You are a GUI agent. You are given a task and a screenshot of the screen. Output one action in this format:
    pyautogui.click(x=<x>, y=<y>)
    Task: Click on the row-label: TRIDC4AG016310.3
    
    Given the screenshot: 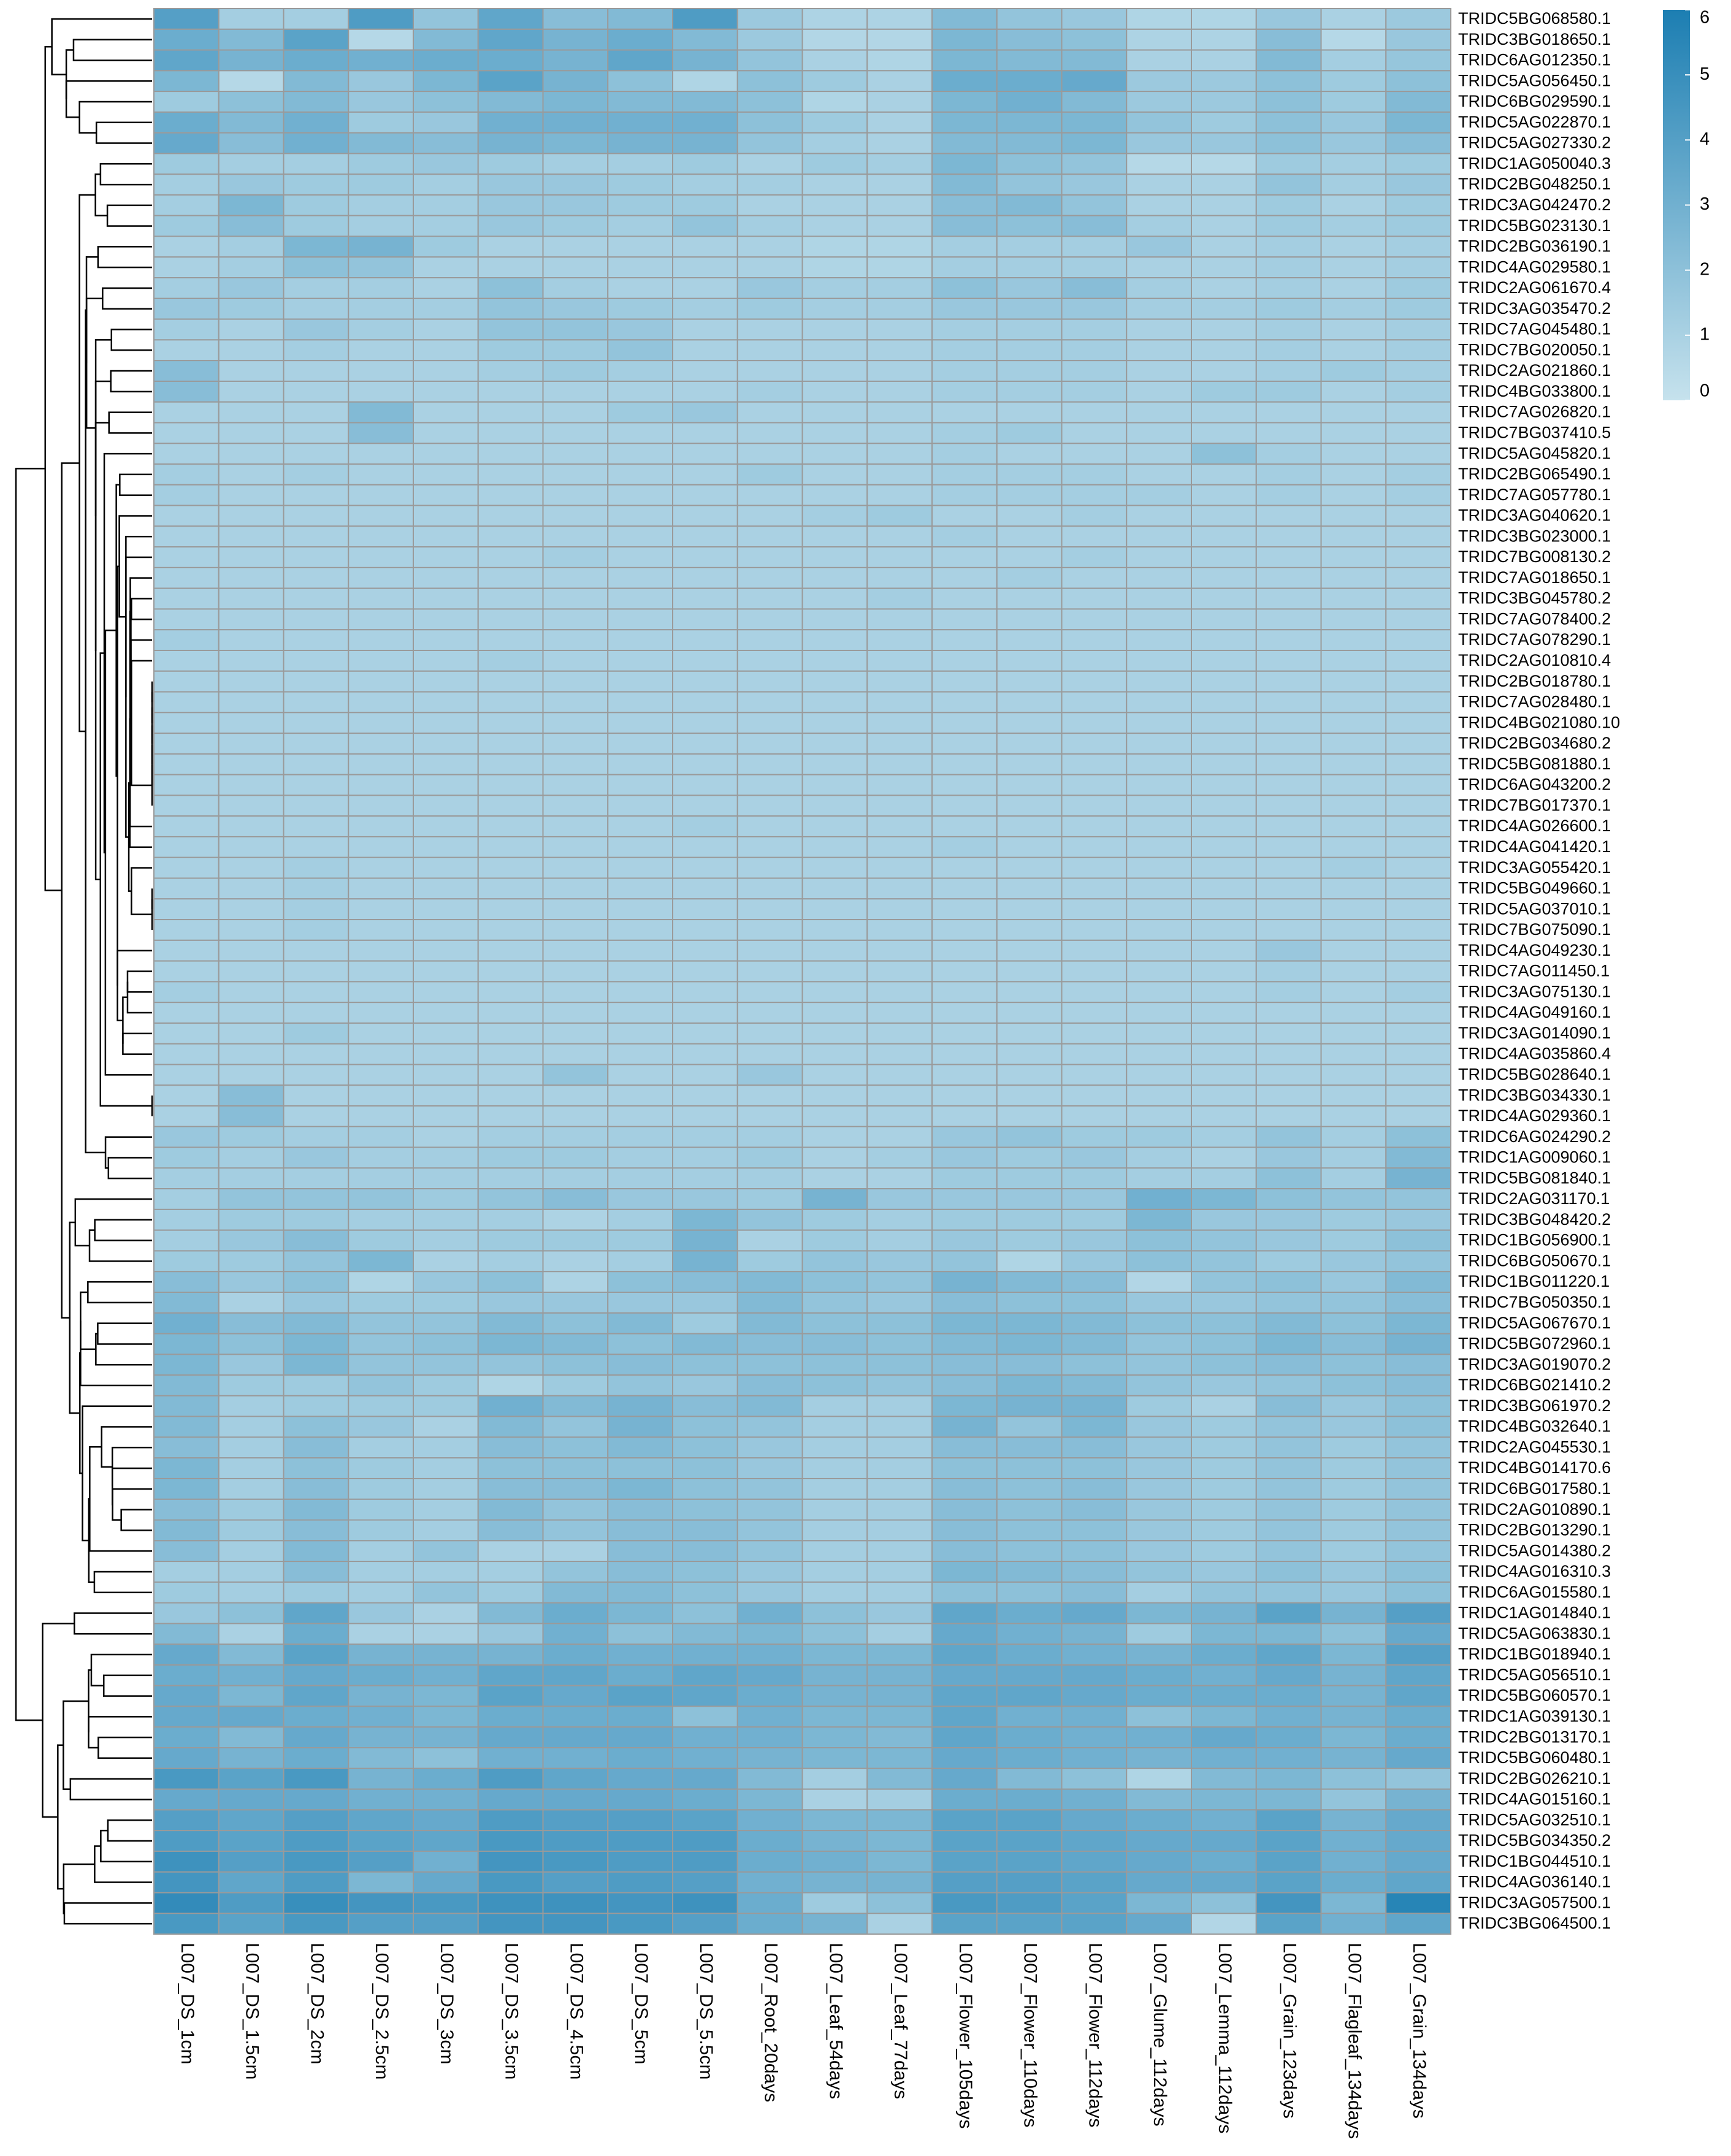 What is the action you would take?
    pyautogui.click(x=1534, y=1571)
    